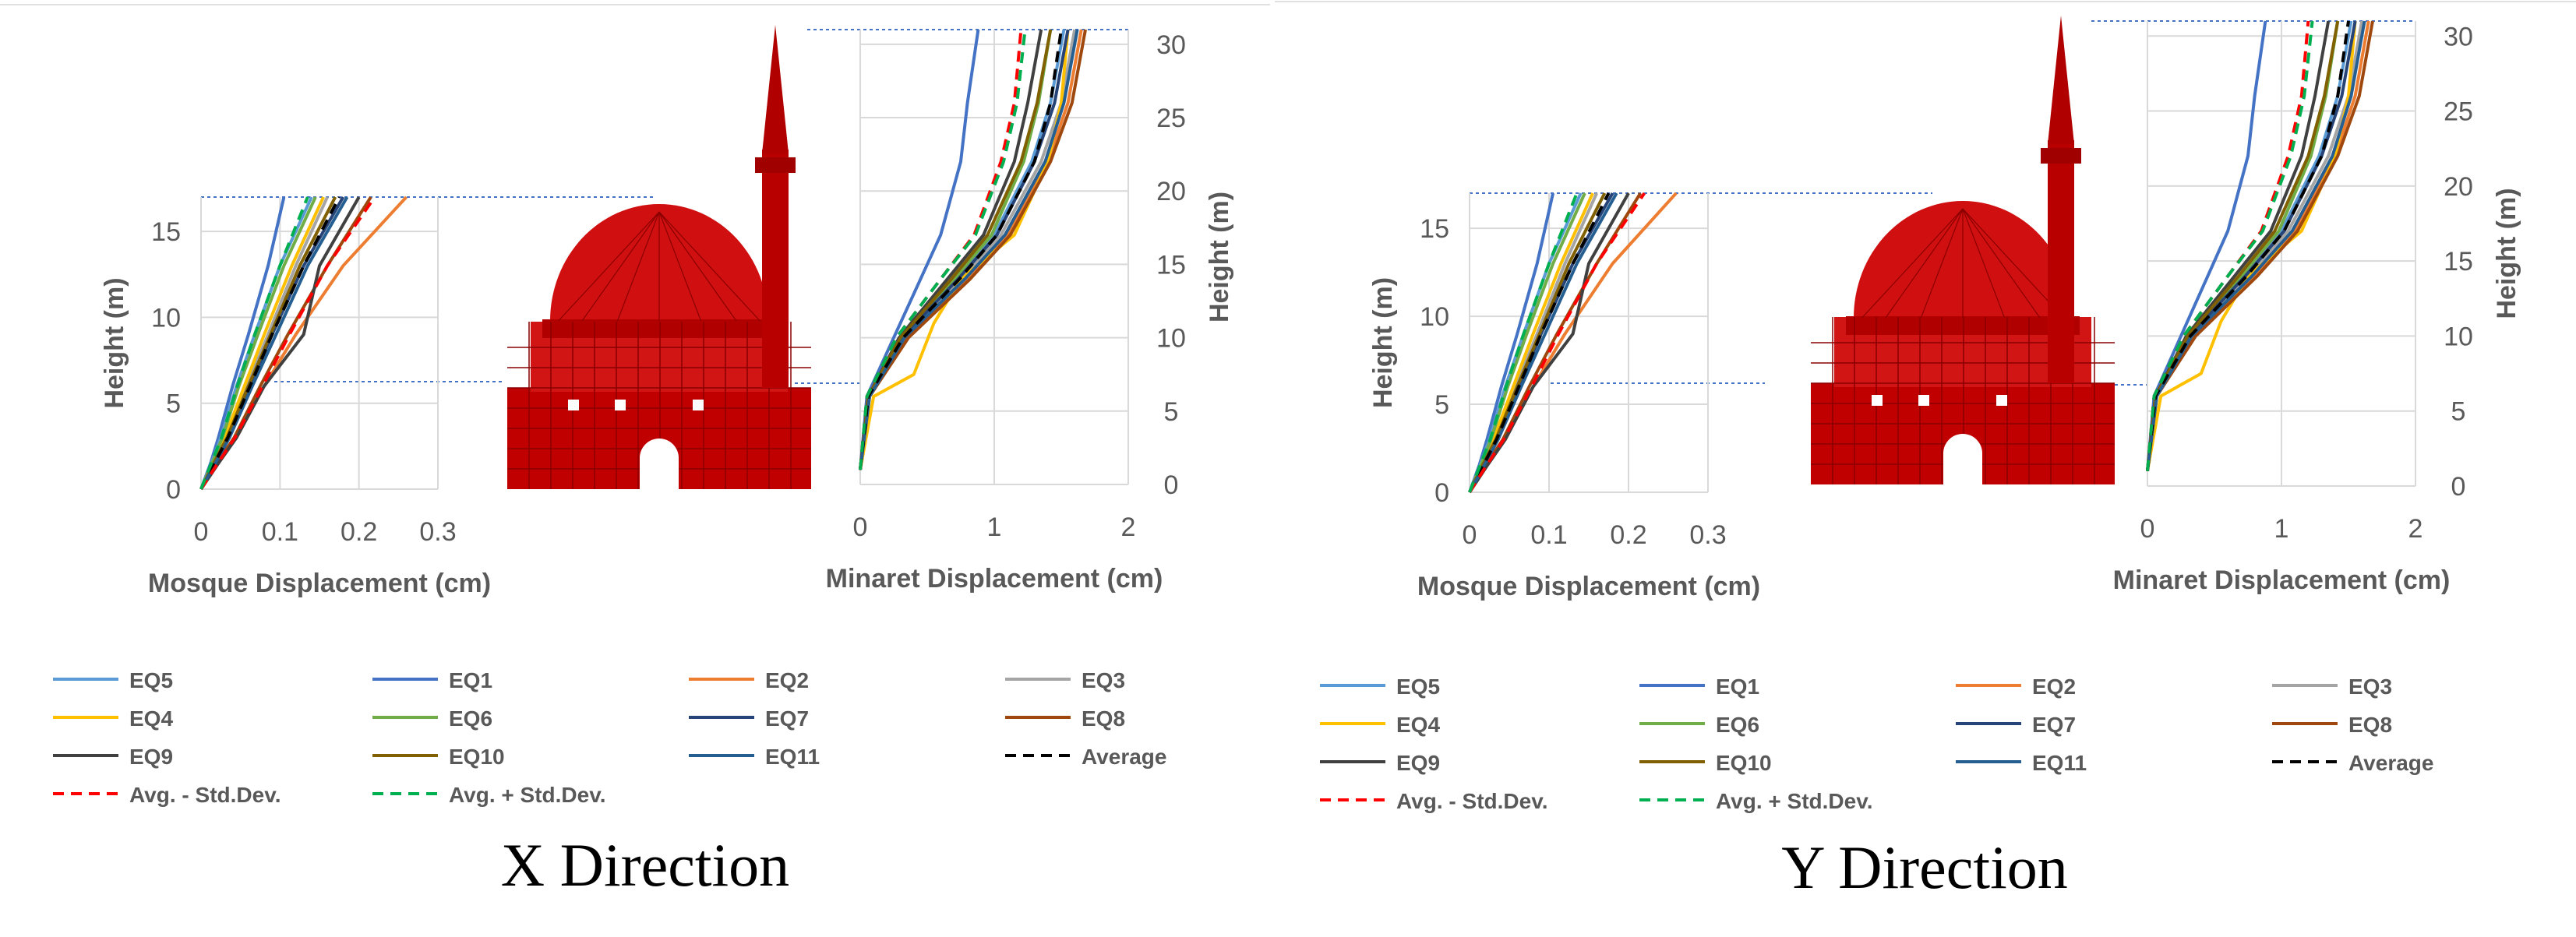  I want to click on series-line-eq10, so click(2243, 245).